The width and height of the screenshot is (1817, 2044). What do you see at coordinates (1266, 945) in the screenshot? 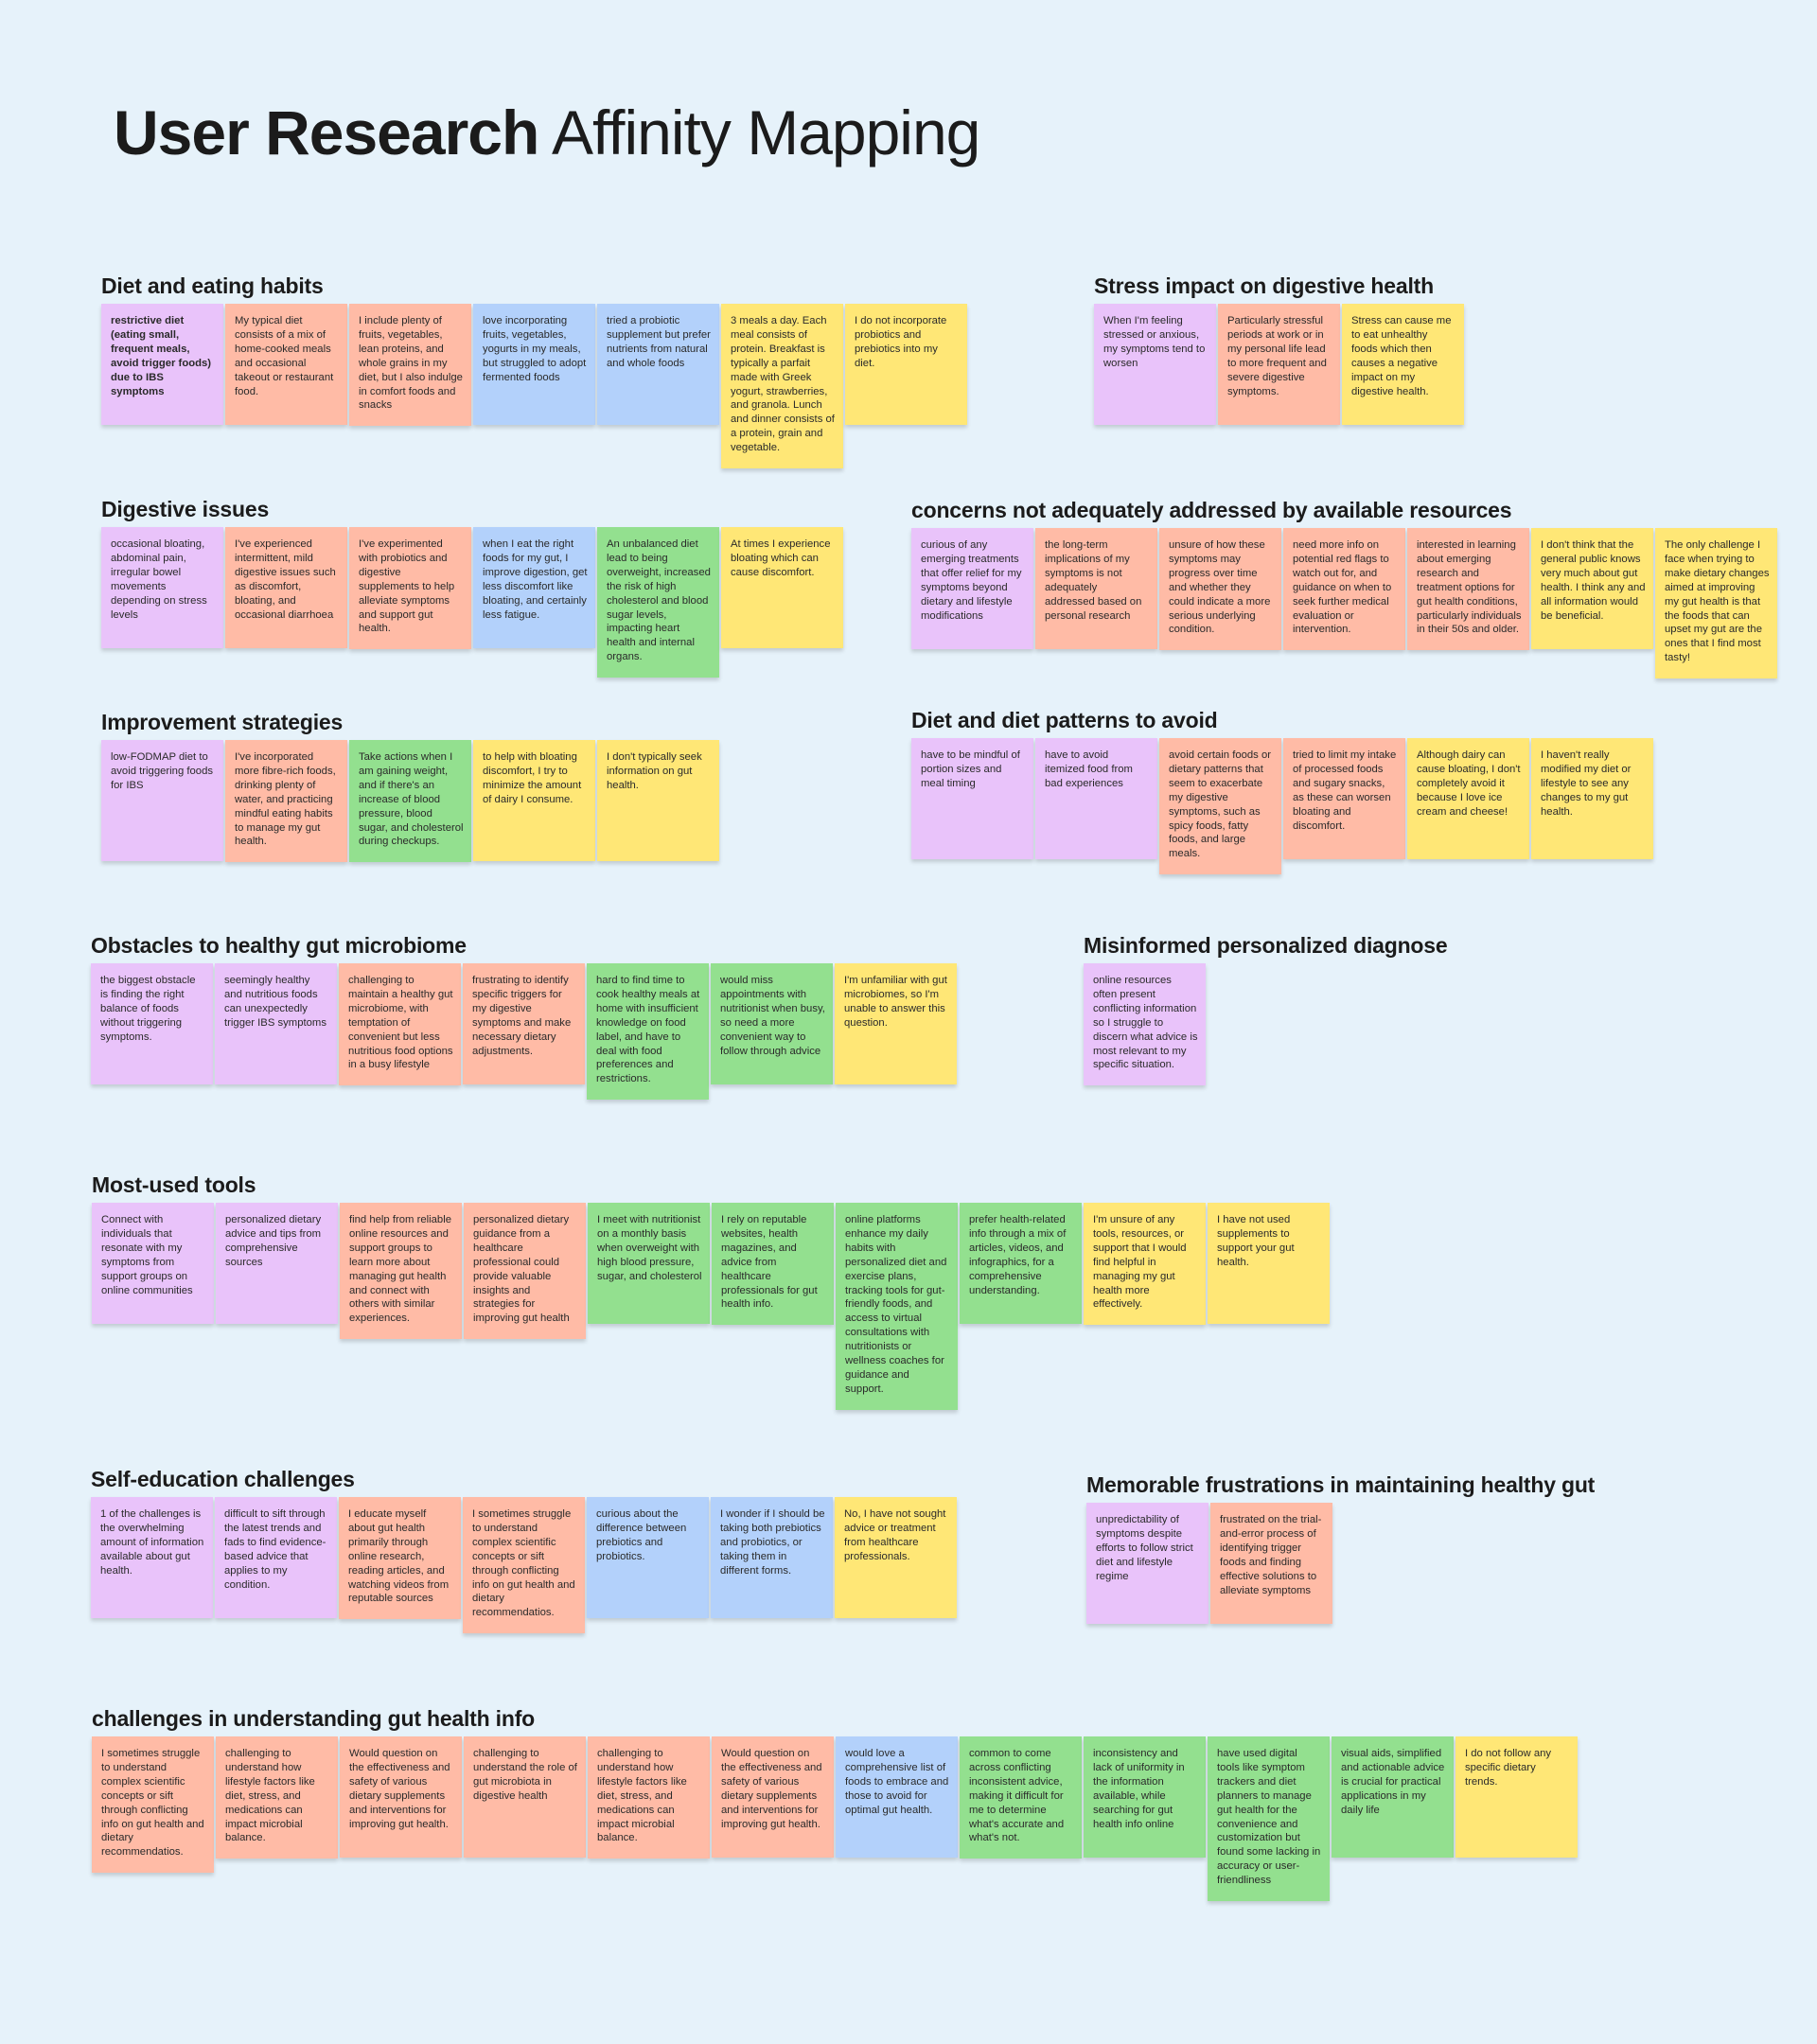
I see `cluster-heading: Misinformed personalized diagnose` at bounding box center [1266, 945].